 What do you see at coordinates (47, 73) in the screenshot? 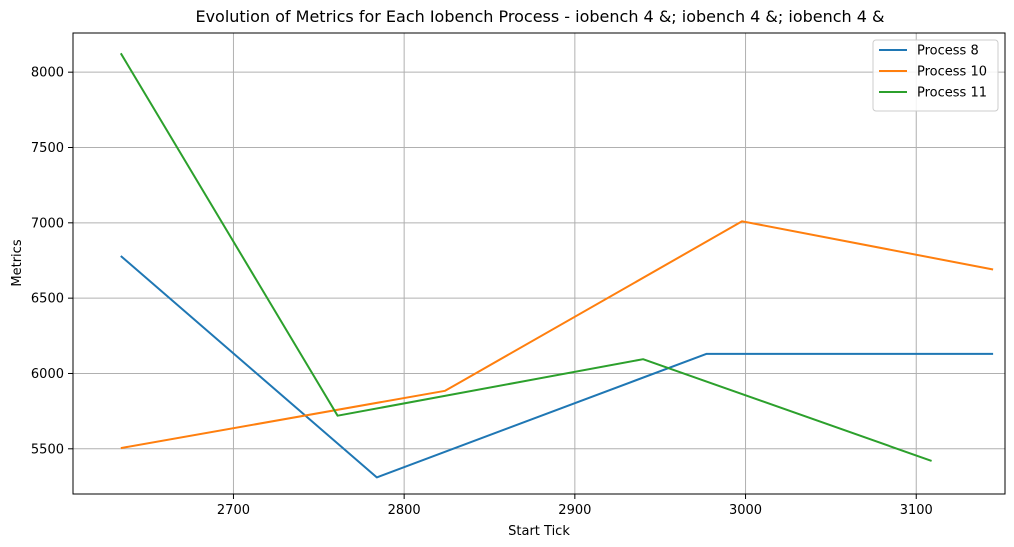
I see `y-tick-label: 8000` at bounding box center [47, 73].